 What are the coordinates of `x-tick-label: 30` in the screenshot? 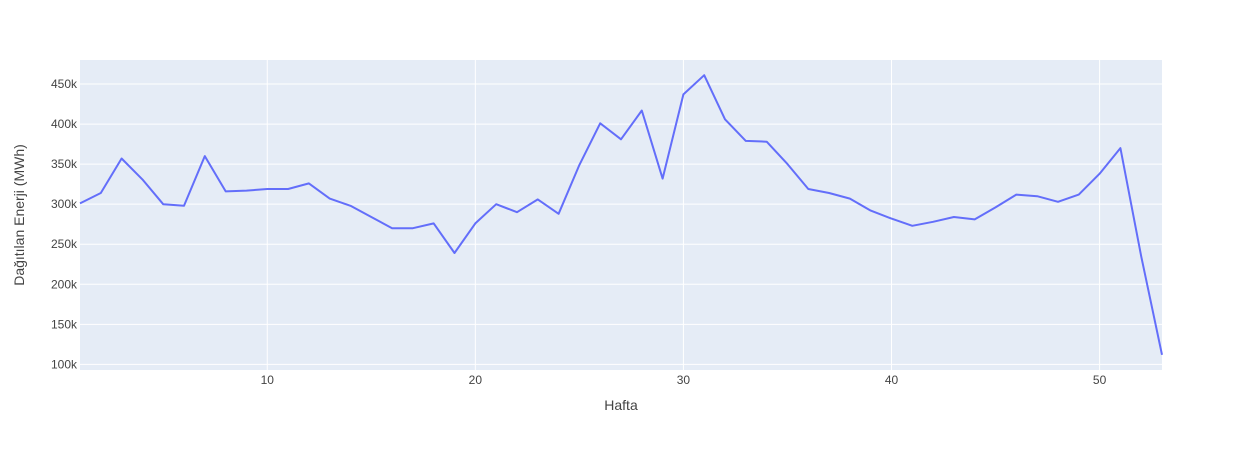 It's located at (684, 380).